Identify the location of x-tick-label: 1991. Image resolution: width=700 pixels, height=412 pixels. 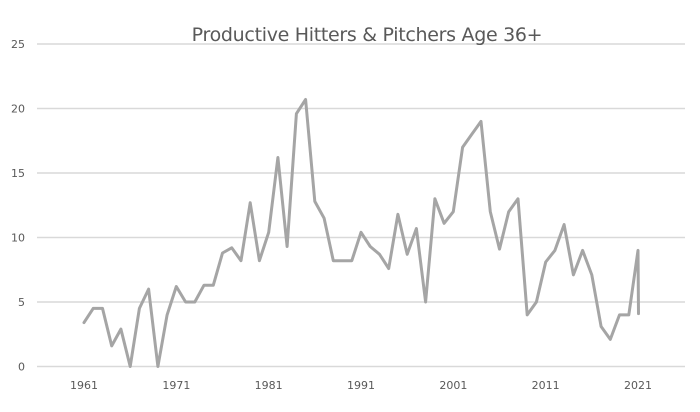
(361, 385).